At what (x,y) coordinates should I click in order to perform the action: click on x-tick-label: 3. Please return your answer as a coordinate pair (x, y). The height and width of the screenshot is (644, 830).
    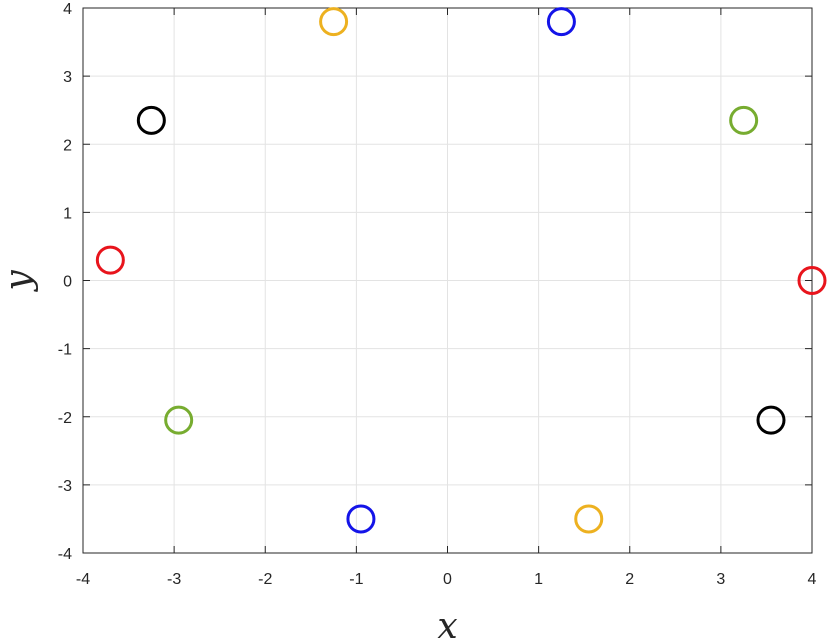
    Looking at the image, I should click on (720, 579).